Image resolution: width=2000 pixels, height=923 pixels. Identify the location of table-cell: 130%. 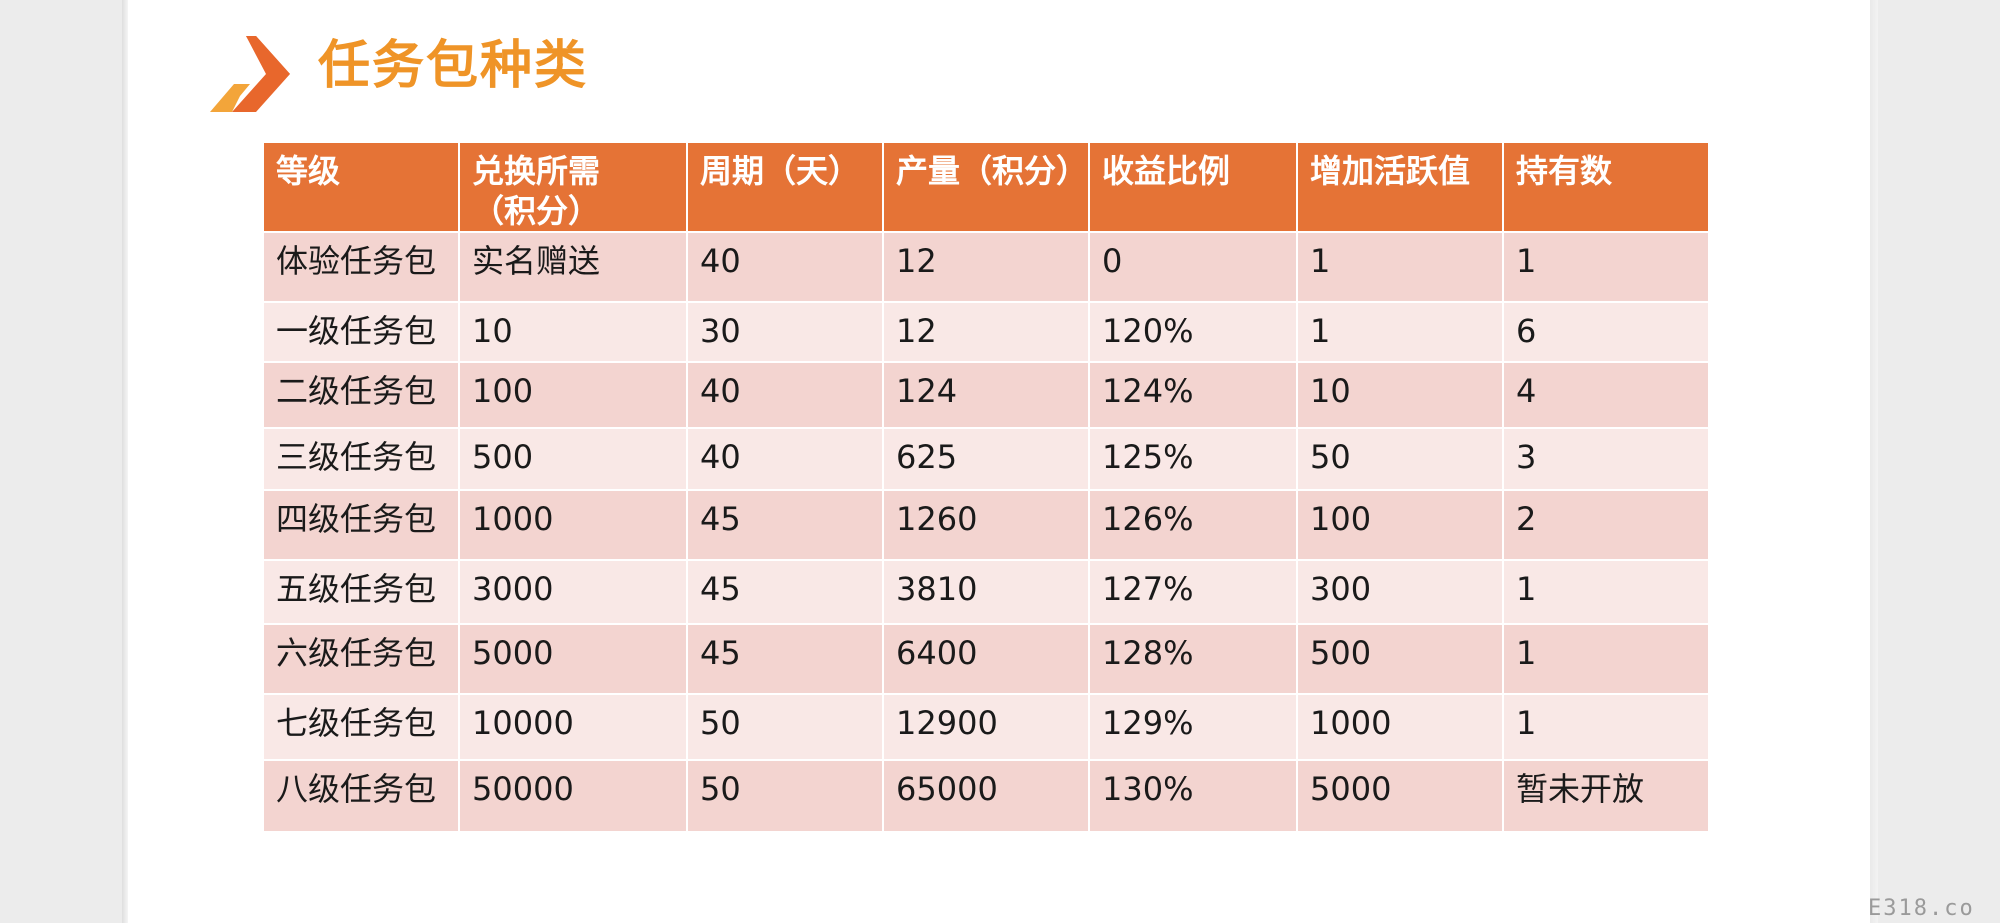
(1193, 796).